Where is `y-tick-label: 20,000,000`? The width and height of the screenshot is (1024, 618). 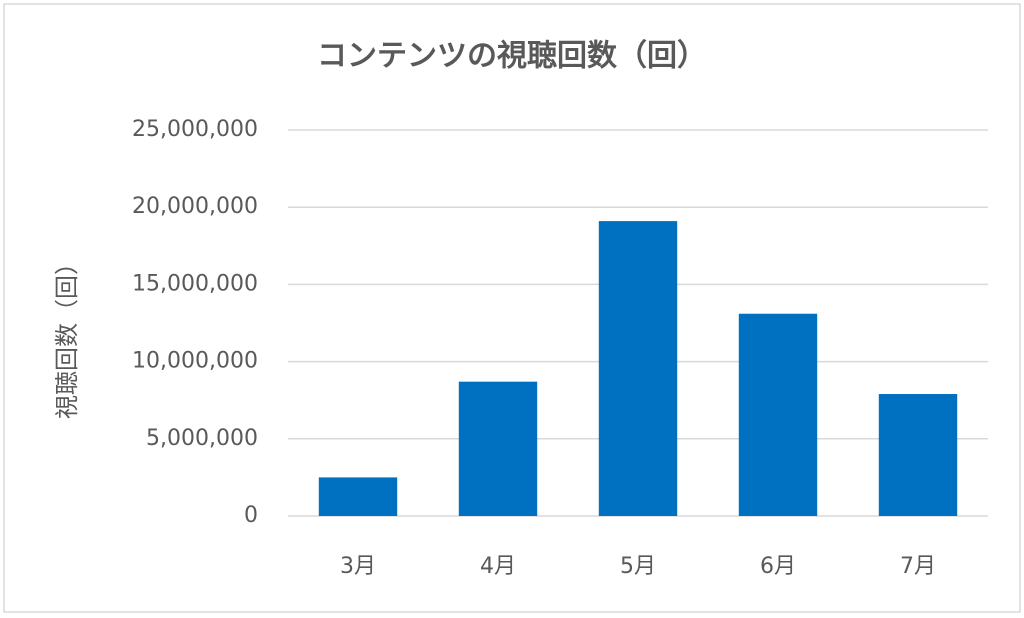
y-tick-label: 20,000,000 is located at coordinates (195, 206).